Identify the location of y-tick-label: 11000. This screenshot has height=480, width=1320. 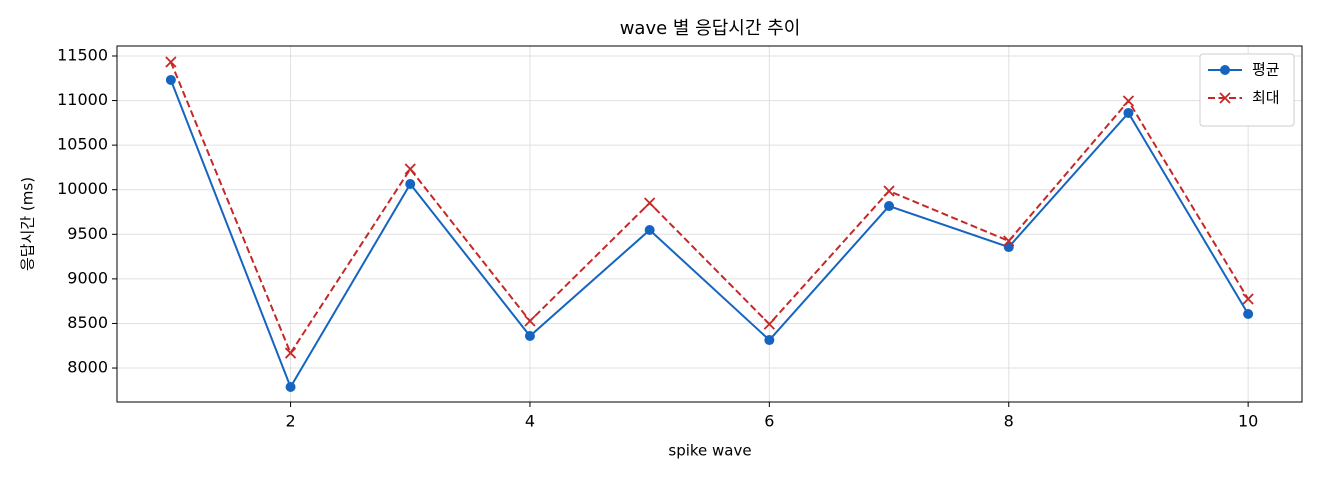
(82, 99).